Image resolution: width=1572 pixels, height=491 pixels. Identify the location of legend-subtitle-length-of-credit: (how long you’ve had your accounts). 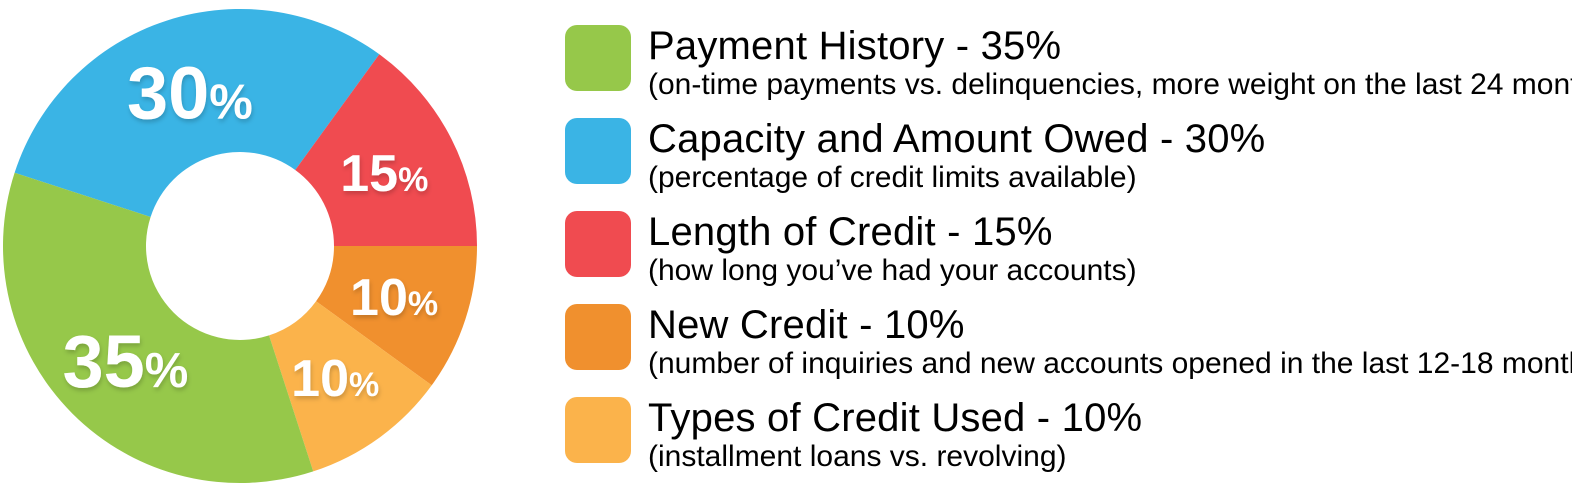
(892, 270).